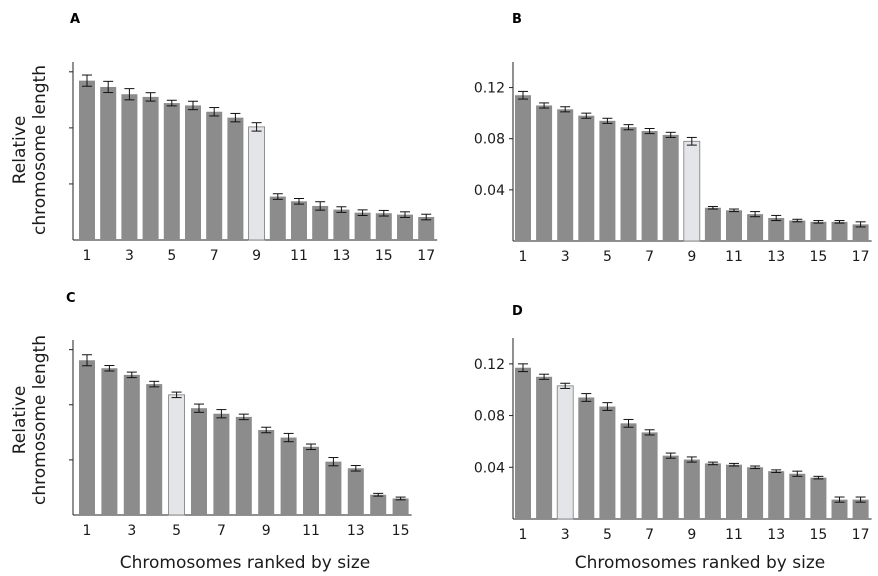 The height and width of the screenshot is (576, 878). Describe the element at coordinates (489, 89) in the screenshot. I see `y-tick-label: 0.12` at that location.